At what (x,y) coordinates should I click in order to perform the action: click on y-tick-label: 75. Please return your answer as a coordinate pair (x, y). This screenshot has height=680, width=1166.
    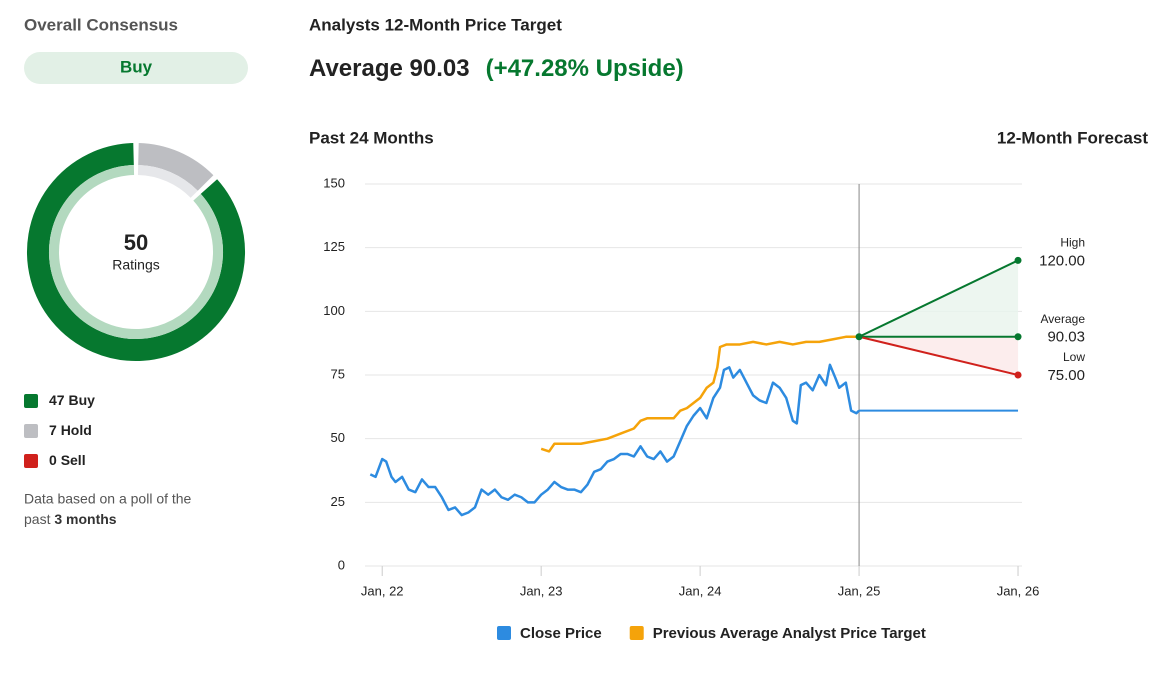
    Looking at the image, I should click on (338, 373).